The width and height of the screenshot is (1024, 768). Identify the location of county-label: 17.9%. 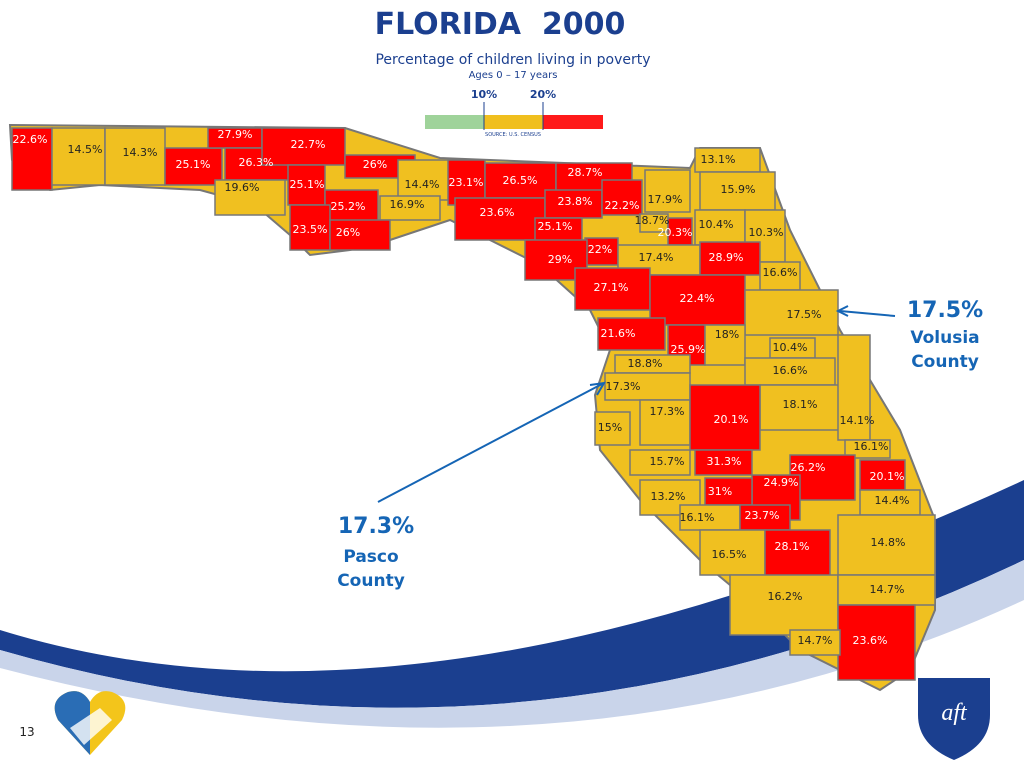
(665, 199).